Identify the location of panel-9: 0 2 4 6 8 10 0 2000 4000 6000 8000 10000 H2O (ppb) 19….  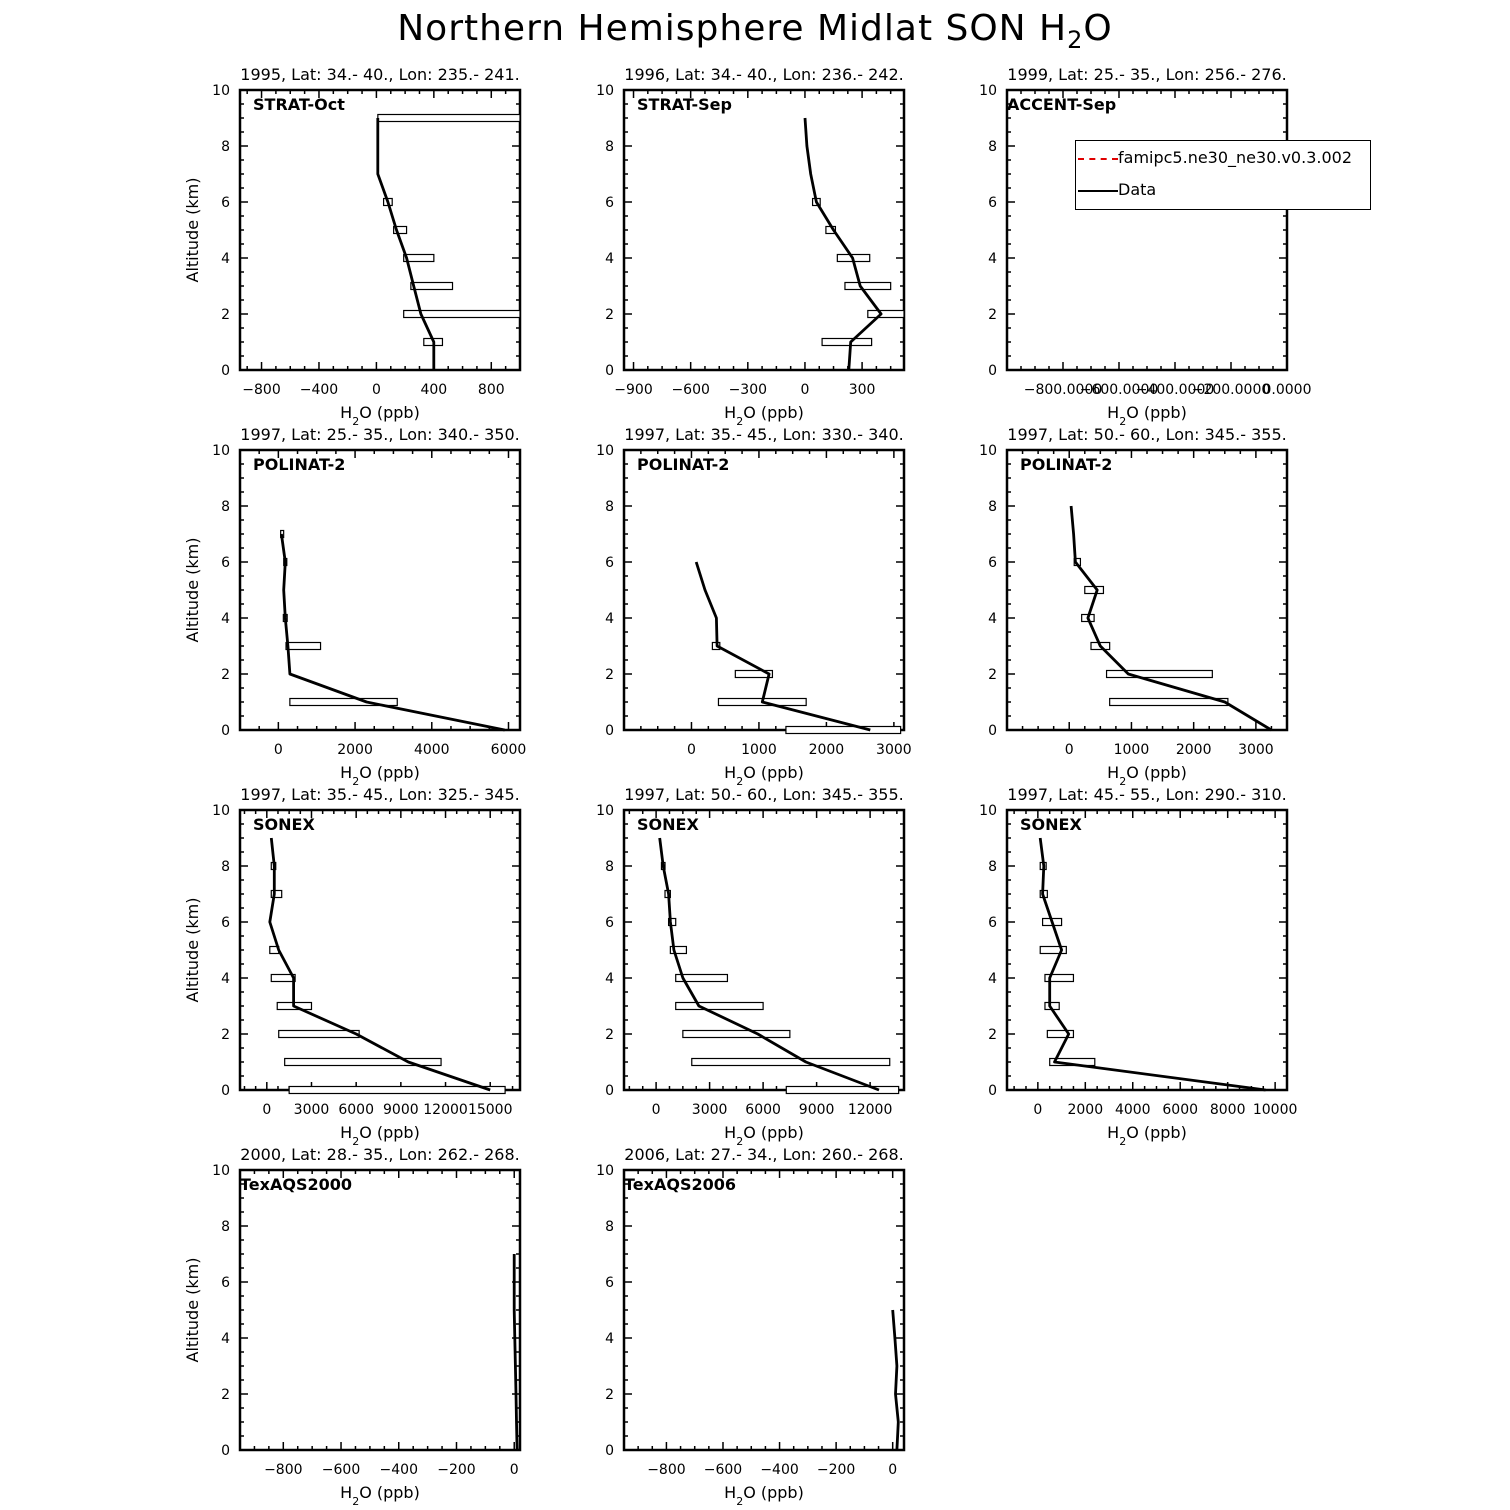
(1138, 966).